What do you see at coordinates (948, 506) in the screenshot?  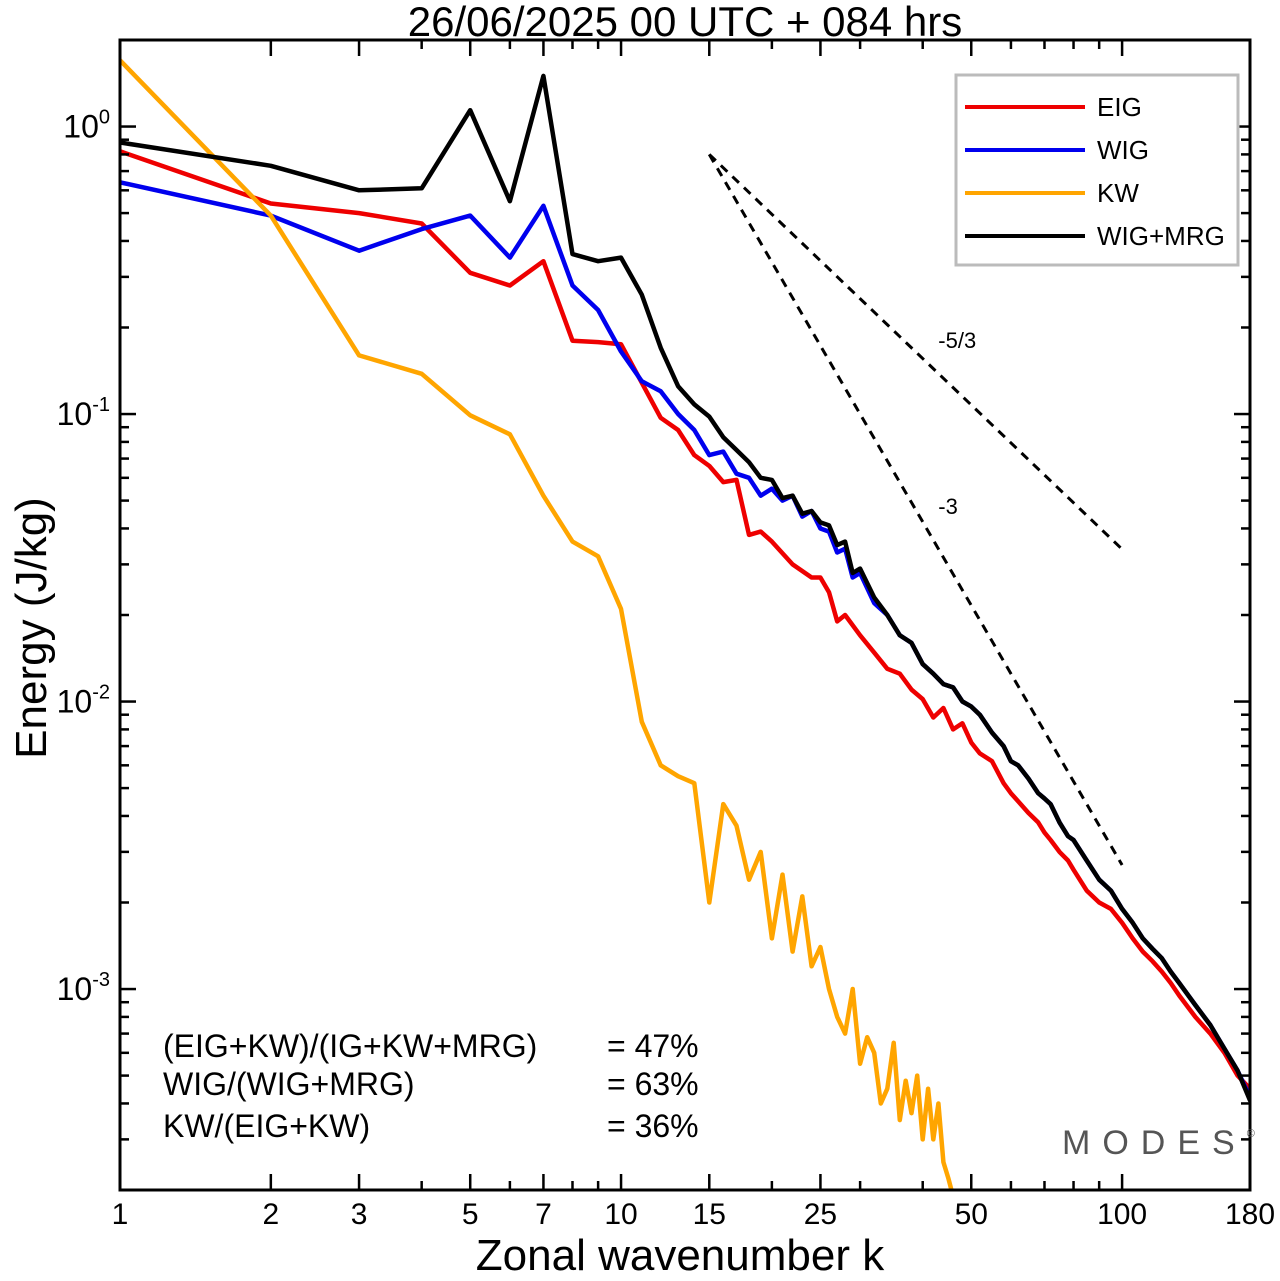 I see `slope-label-3: -3` at bounding box center [948, 506].